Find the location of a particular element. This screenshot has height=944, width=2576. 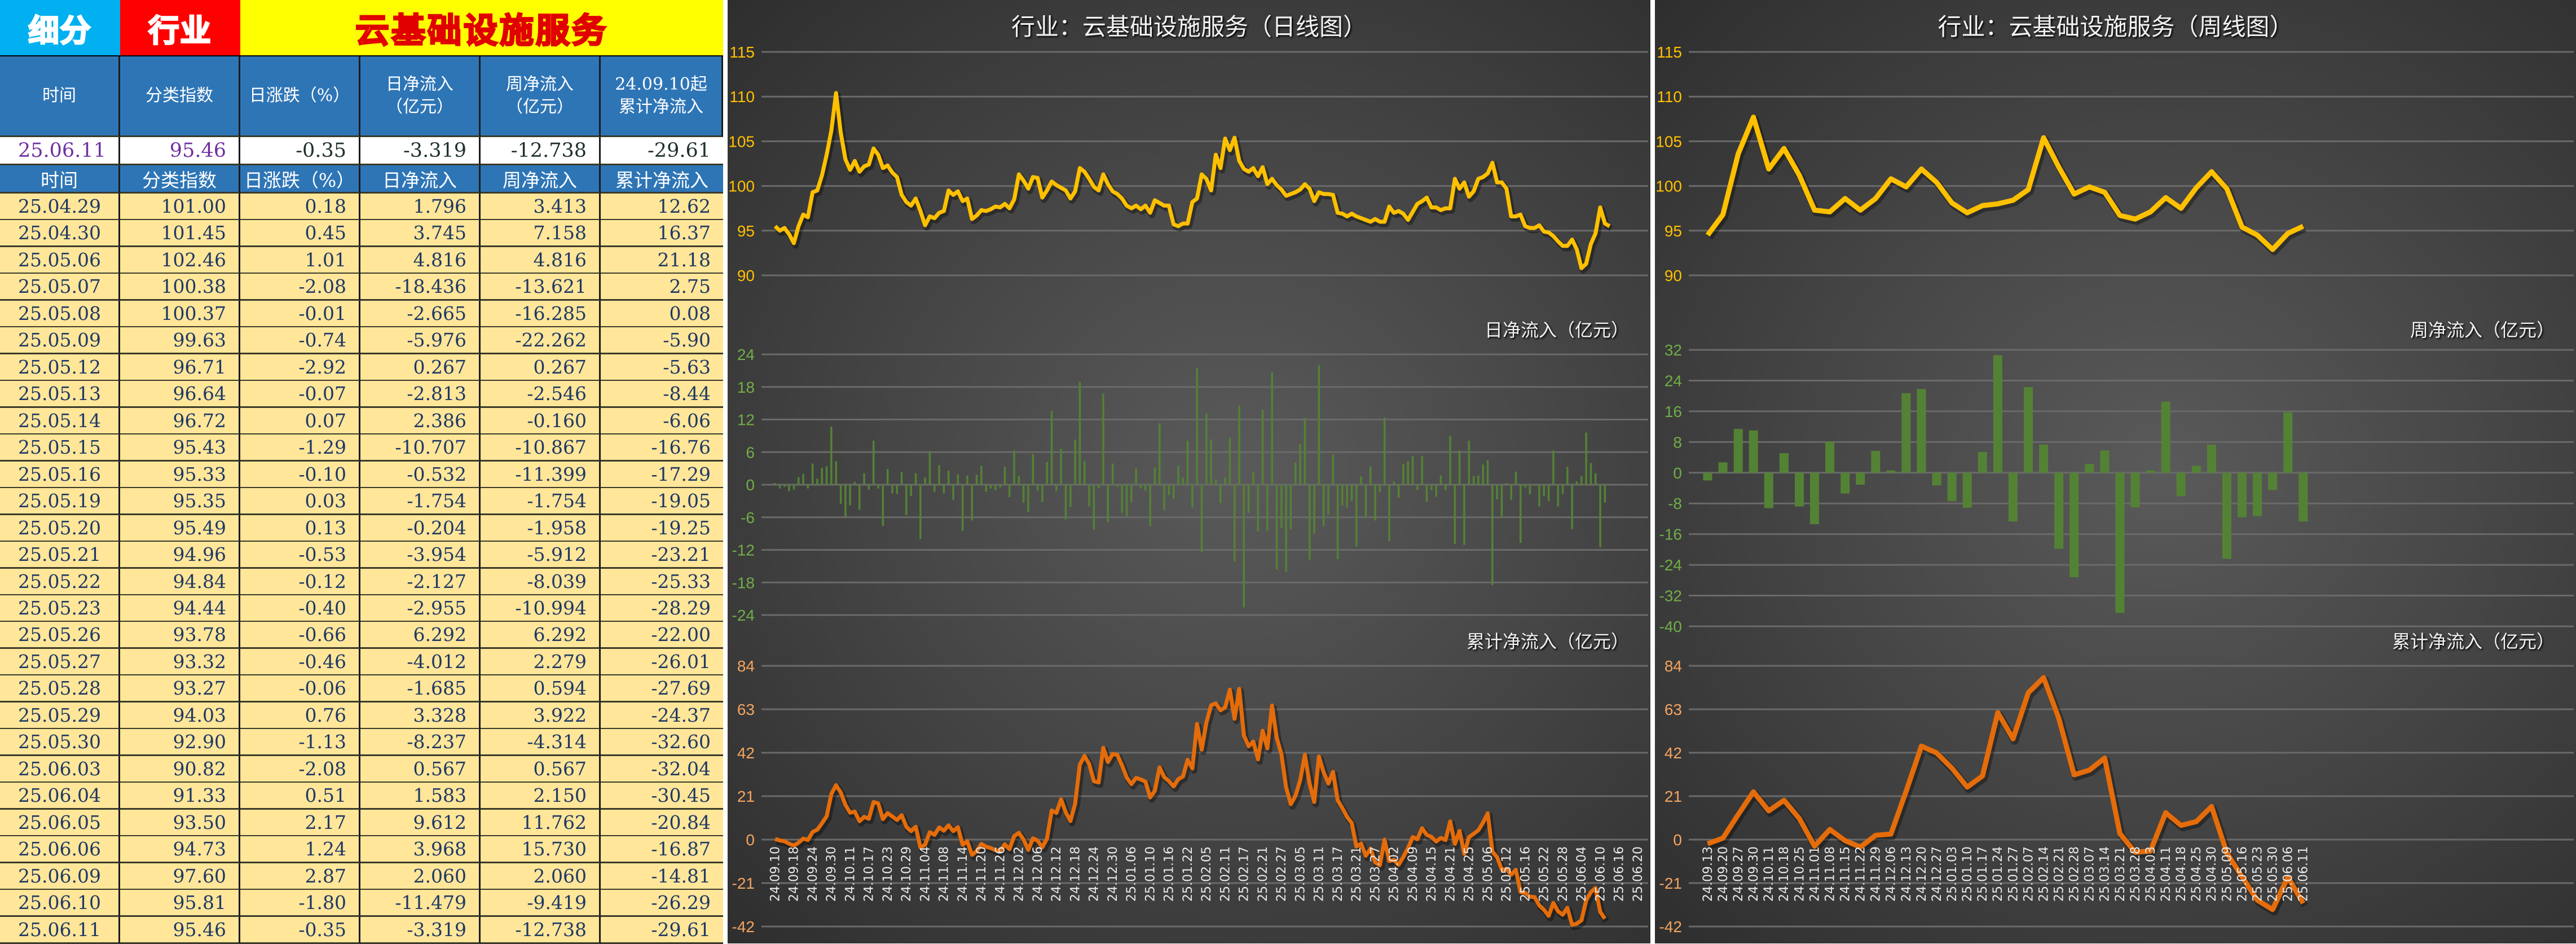

table-cell: 91.33 is located at coordinates (180, 796).